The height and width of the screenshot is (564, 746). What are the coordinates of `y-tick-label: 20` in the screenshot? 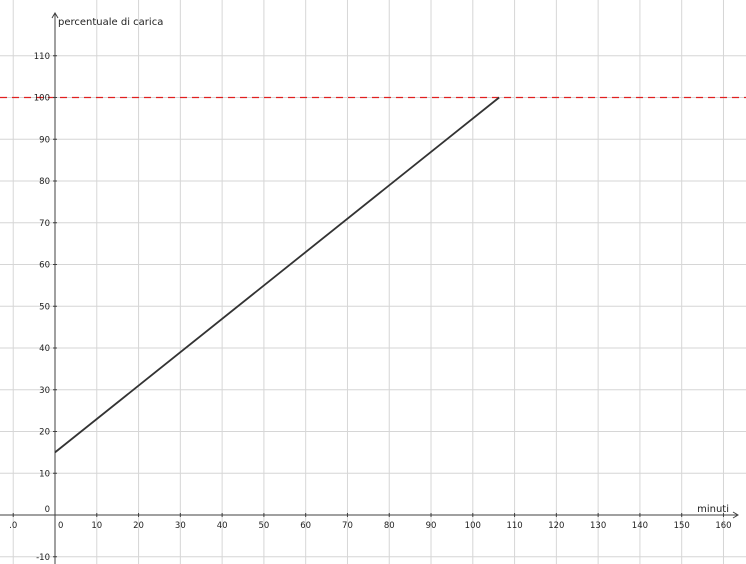 It's located at (44, 433).